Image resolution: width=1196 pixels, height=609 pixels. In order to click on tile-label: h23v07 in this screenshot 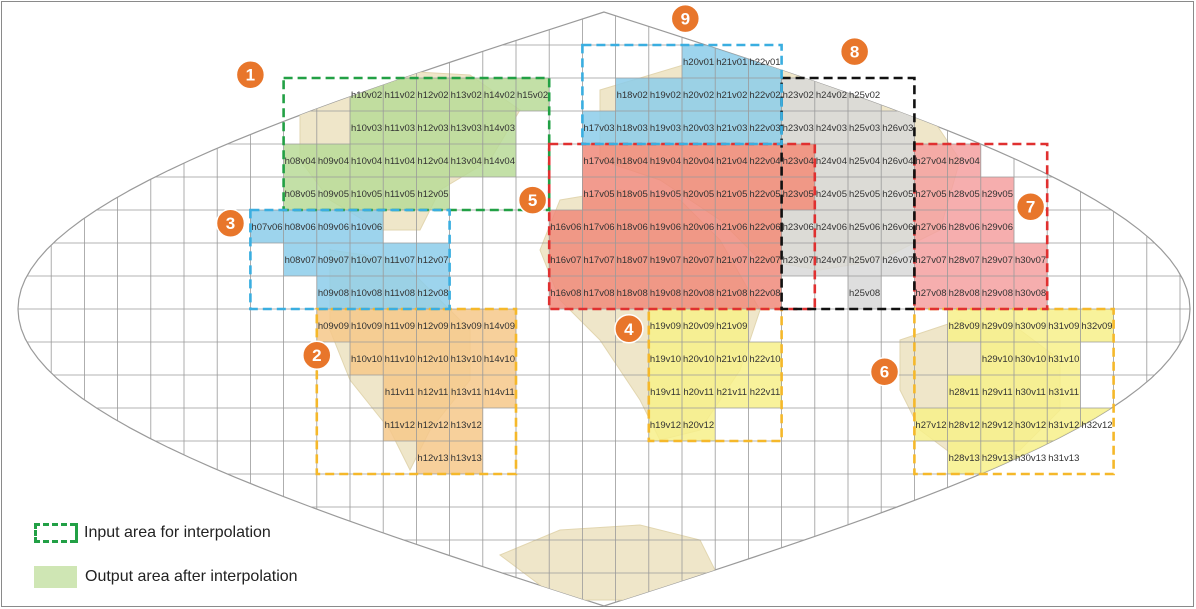, I will do `click(798, 260)`.